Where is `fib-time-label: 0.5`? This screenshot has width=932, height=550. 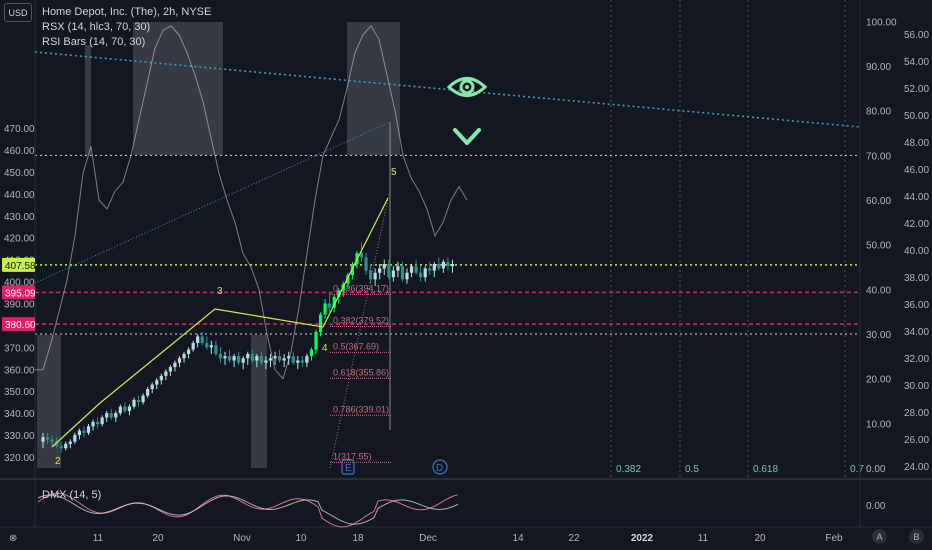
fib-time-label: 0.5 is located at coordinates (692, 469).